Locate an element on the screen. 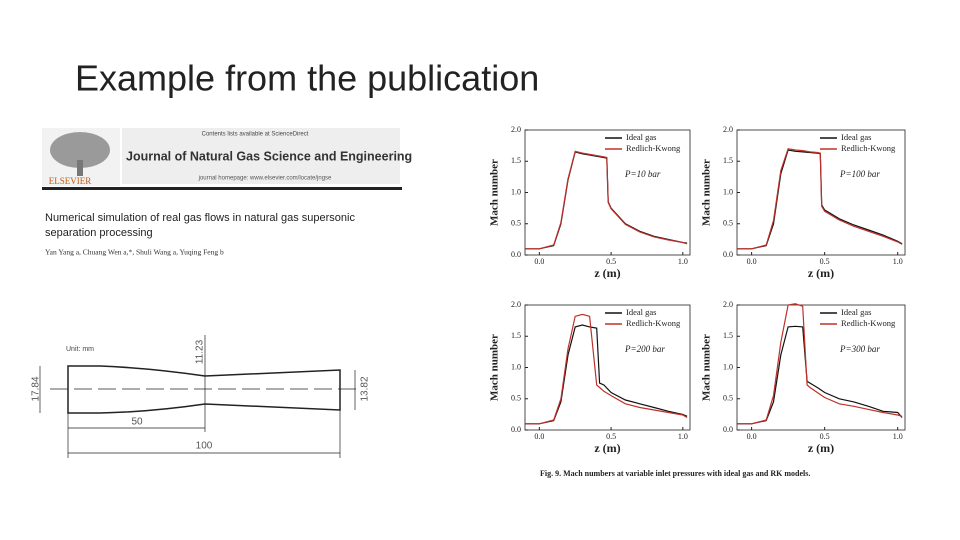 This screenshot has width=960, height=540. annotation: P=10 bar is located at coordinates (642, 174).